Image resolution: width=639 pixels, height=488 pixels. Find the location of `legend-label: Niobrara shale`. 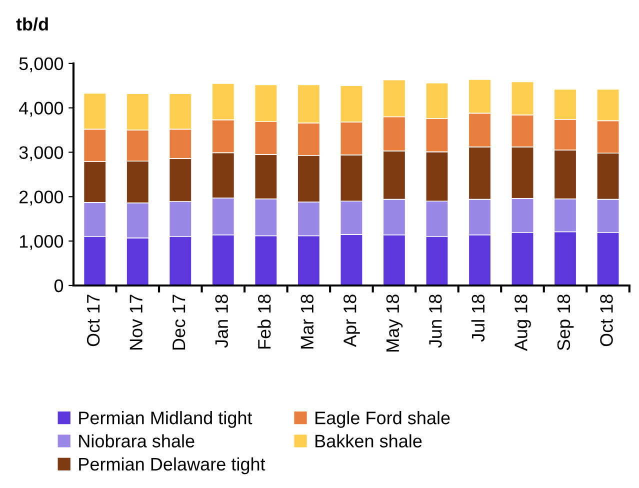

legend-label: Niobrara shale is located at coordinates (136, 441).